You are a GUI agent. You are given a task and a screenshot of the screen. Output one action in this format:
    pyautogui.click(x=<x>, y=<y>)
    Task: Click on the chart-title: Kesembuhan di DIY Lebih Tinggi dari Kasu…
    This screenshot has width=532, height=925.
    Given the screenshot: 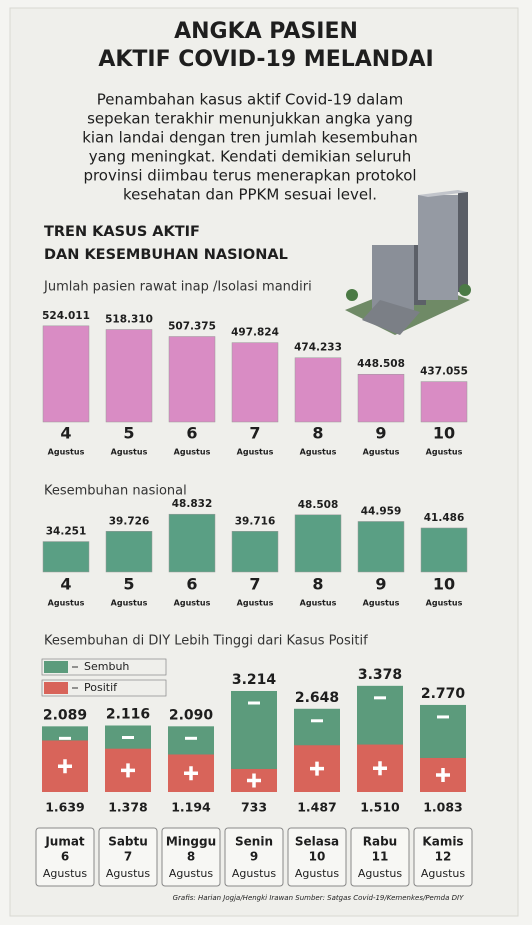 What is the action you would take?
    pyautogui.click(x=206, y=641)
    